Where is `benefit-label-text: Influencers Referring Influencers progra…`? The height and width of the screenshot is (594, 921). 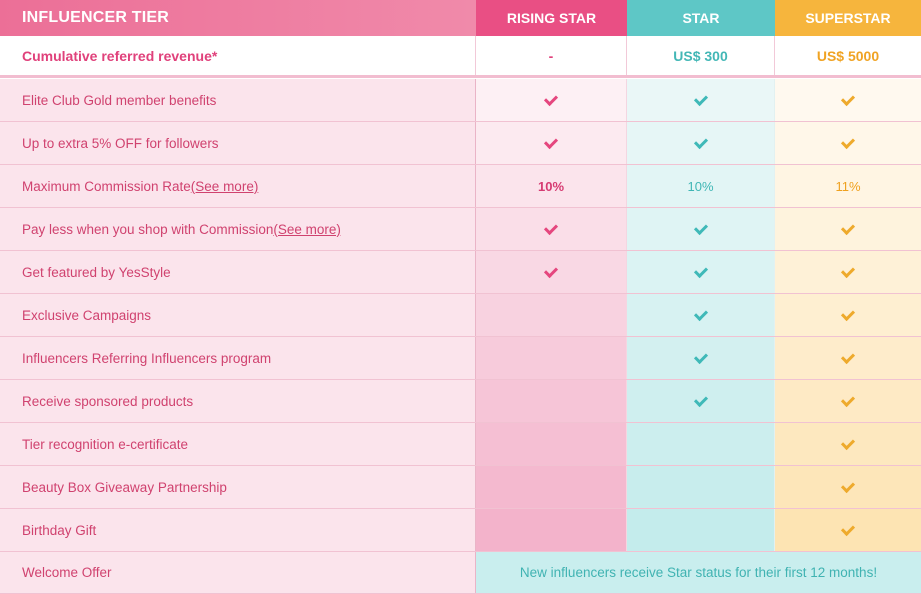
benefit-label-text: Influencers Referring Influencers progra… is located at coordinates (147, 358).